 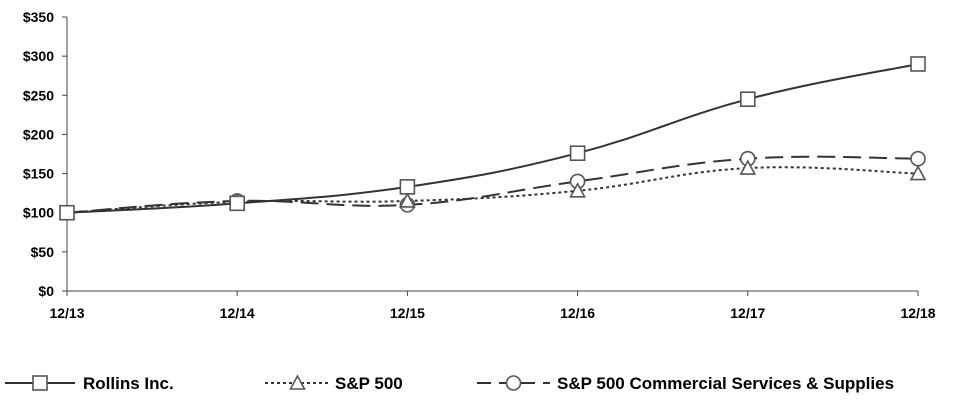 What do you see at coordinates (369, 383) in the screenshot?
I see `legend-label: S&P 500` at bounding box center [369, 383].